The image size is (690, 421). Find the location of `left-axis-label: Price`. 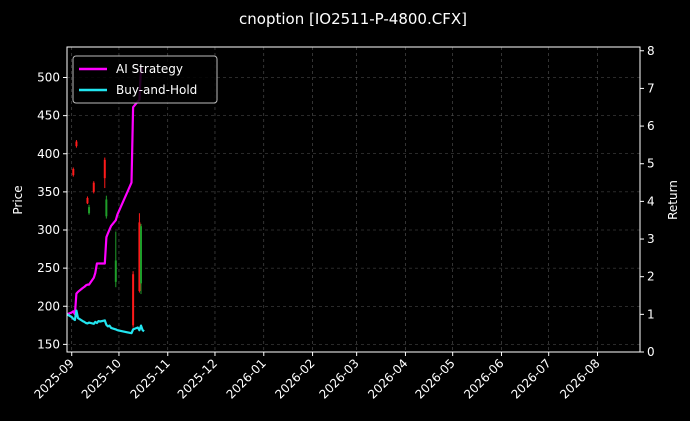

left-axis-label: Price is located at coordinates (18, 199).